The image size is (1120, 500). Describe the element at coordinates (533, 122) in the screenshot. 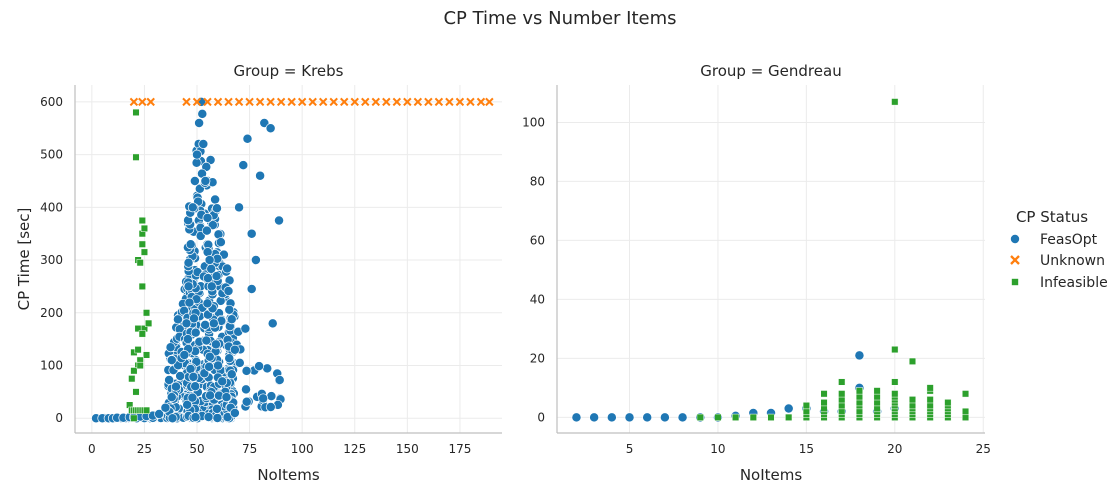

I see `y-tick-label: 100` at that location.